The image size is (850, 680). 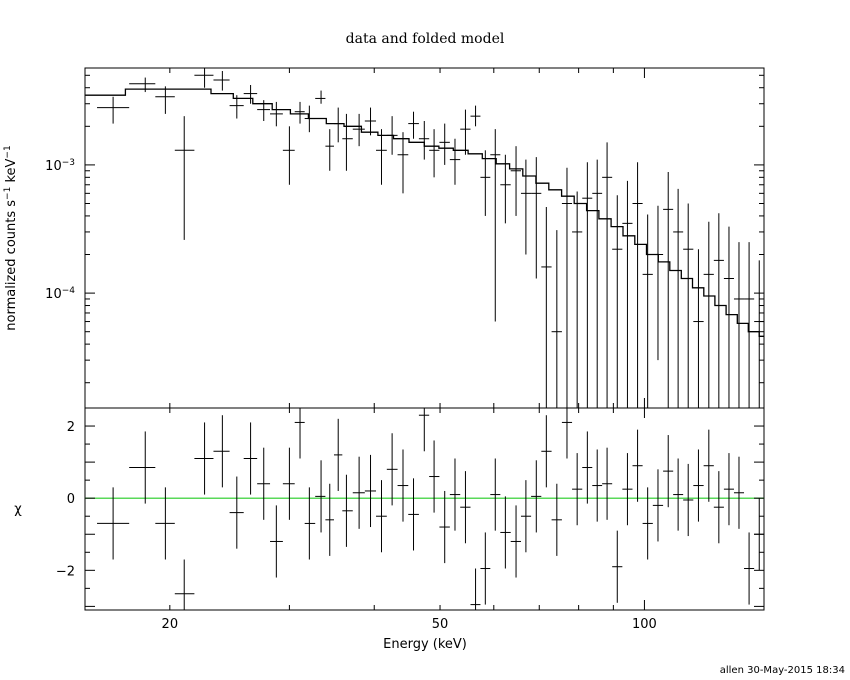 I want to click on y-tick-label: −2, so click(x=65, y=571).